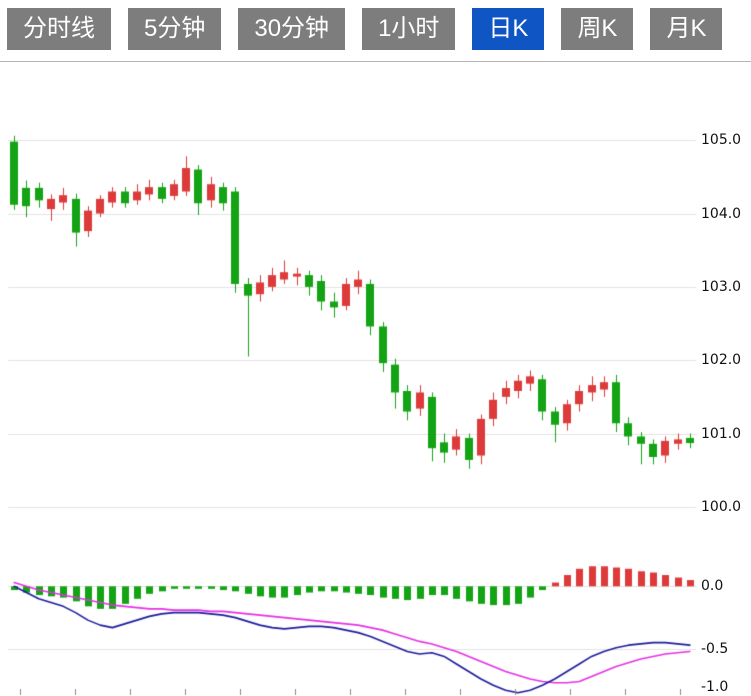  I want to click on tab-1hour: 1小时, so click(409, 29).